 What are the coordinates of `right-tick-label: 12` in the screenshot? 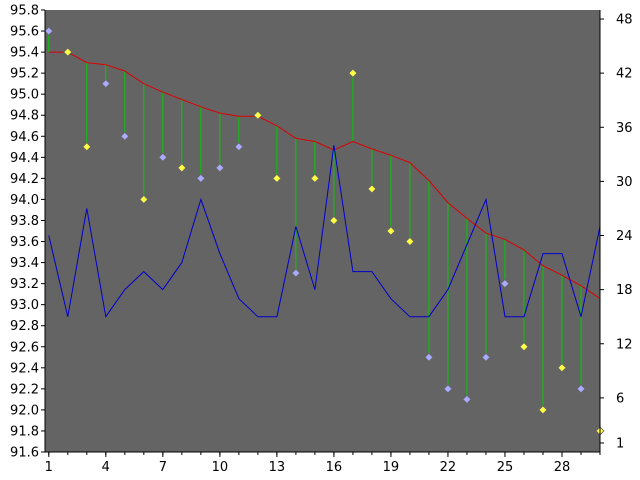 It's located at (624, 344).